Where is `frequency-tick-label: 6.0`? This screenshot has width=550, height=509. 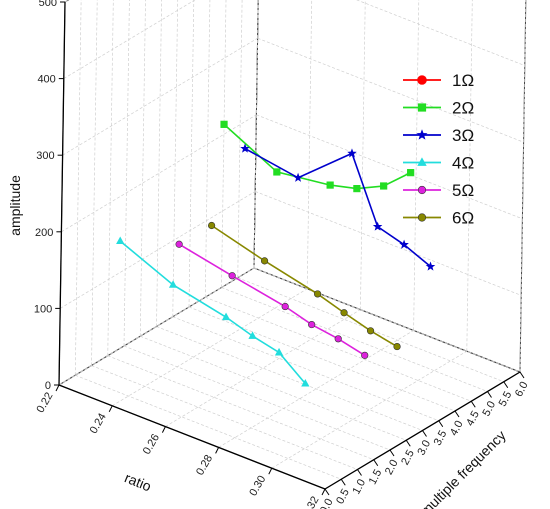 frequency-tick-label: 6.0 is located at coordinates (522, 389).